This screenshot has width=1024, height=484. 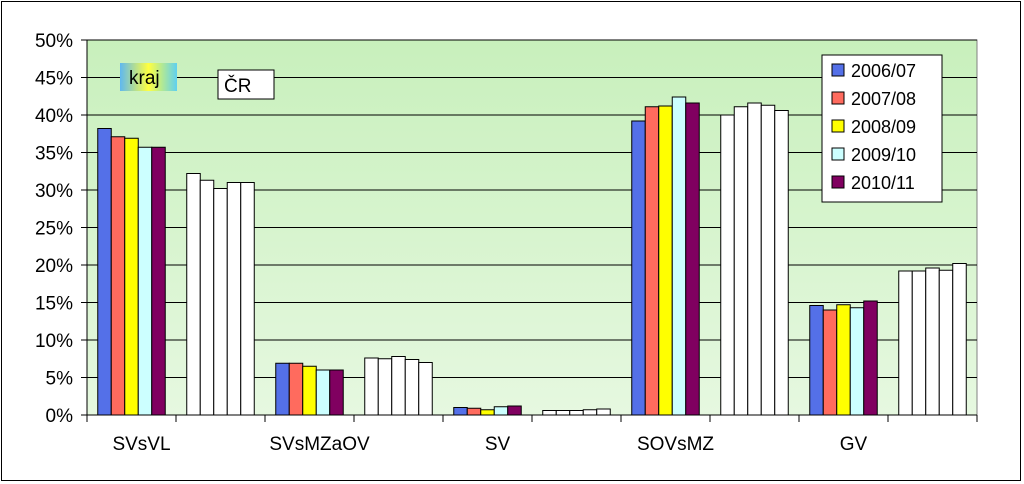 I want to click on bar-cr-2007-08-SVsVL, so click(x=207, y=297).